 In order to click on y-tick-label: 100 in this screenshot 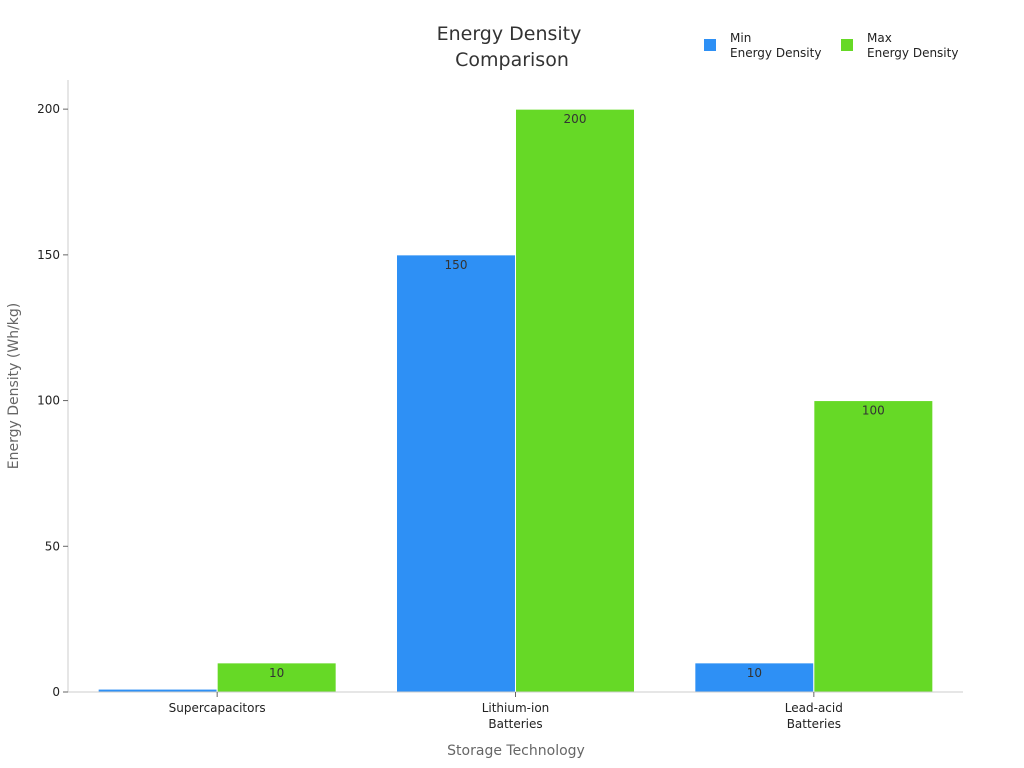, I will do `click(48, 401)`.